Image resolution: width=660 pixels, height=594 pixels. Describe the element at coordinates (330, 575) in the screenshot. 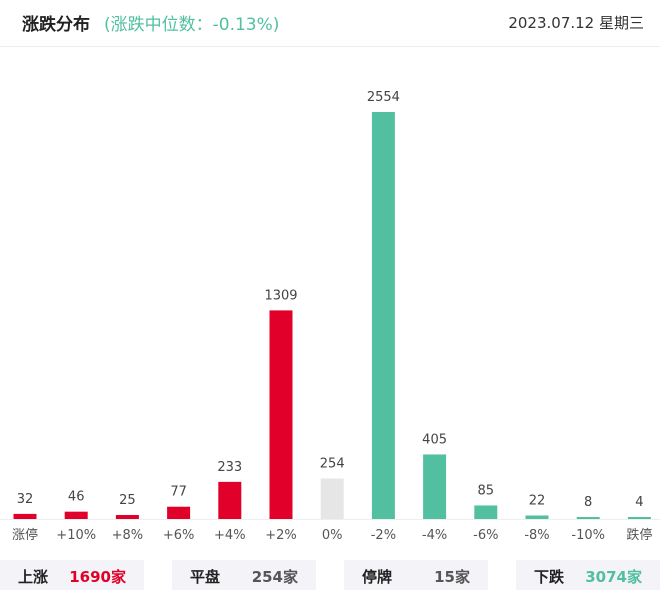

I see `summary-bar: 上涨 1690家 平盘 254家 停牌 15家 下跌 3074家` at that location.